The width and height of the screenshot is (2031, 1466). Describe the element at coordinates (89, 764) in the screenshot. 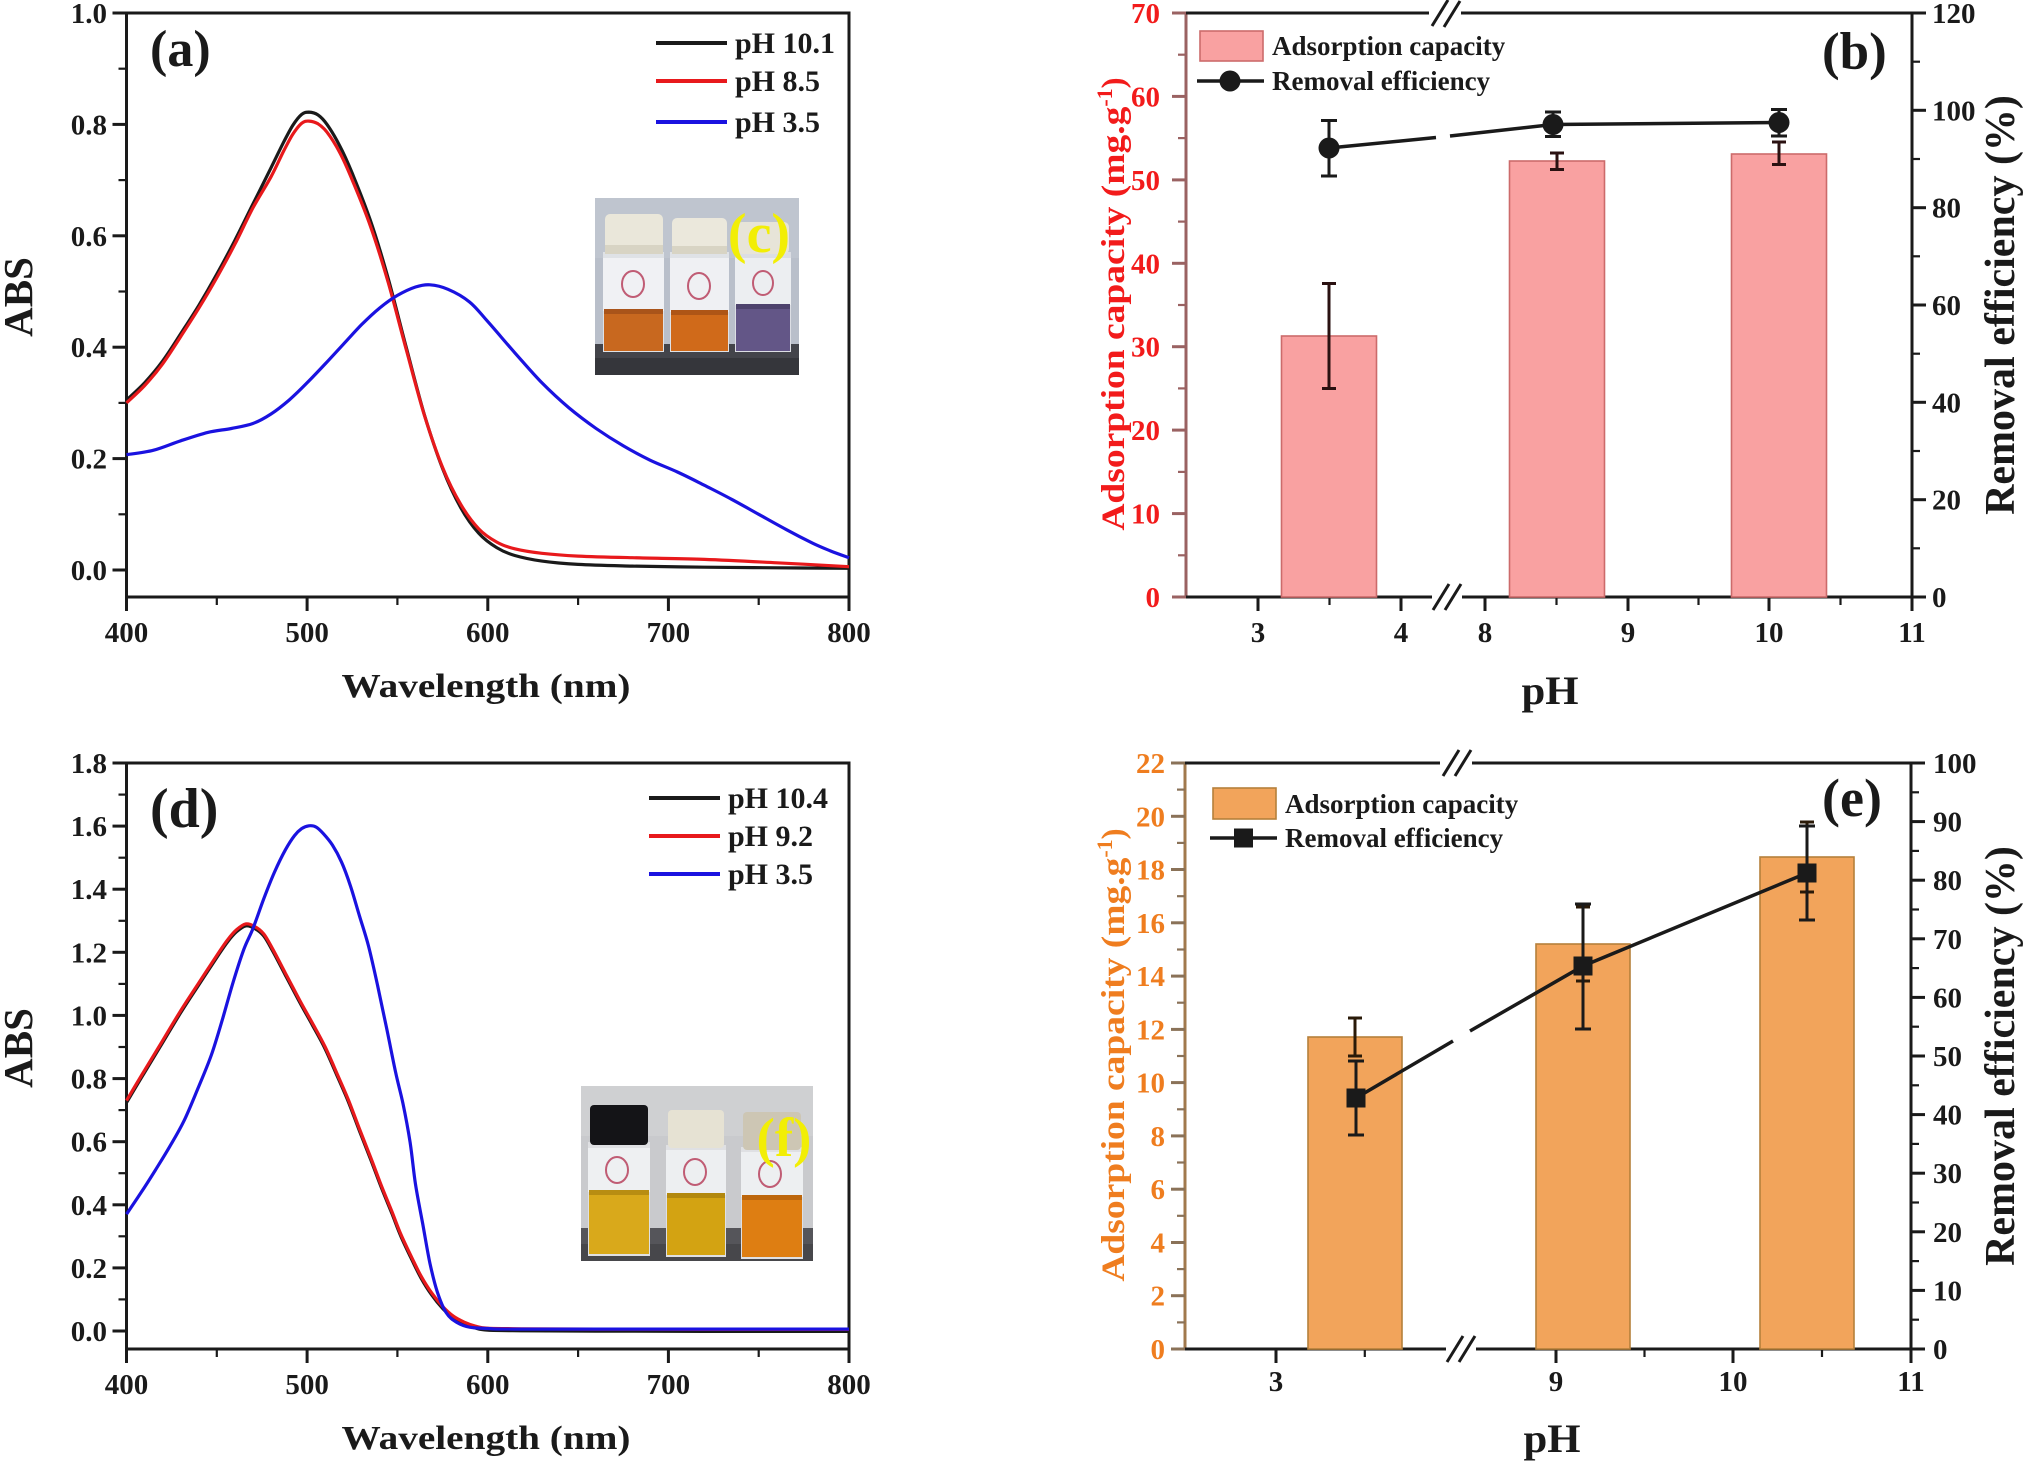

I see `svg-text: 1.8` at that location.